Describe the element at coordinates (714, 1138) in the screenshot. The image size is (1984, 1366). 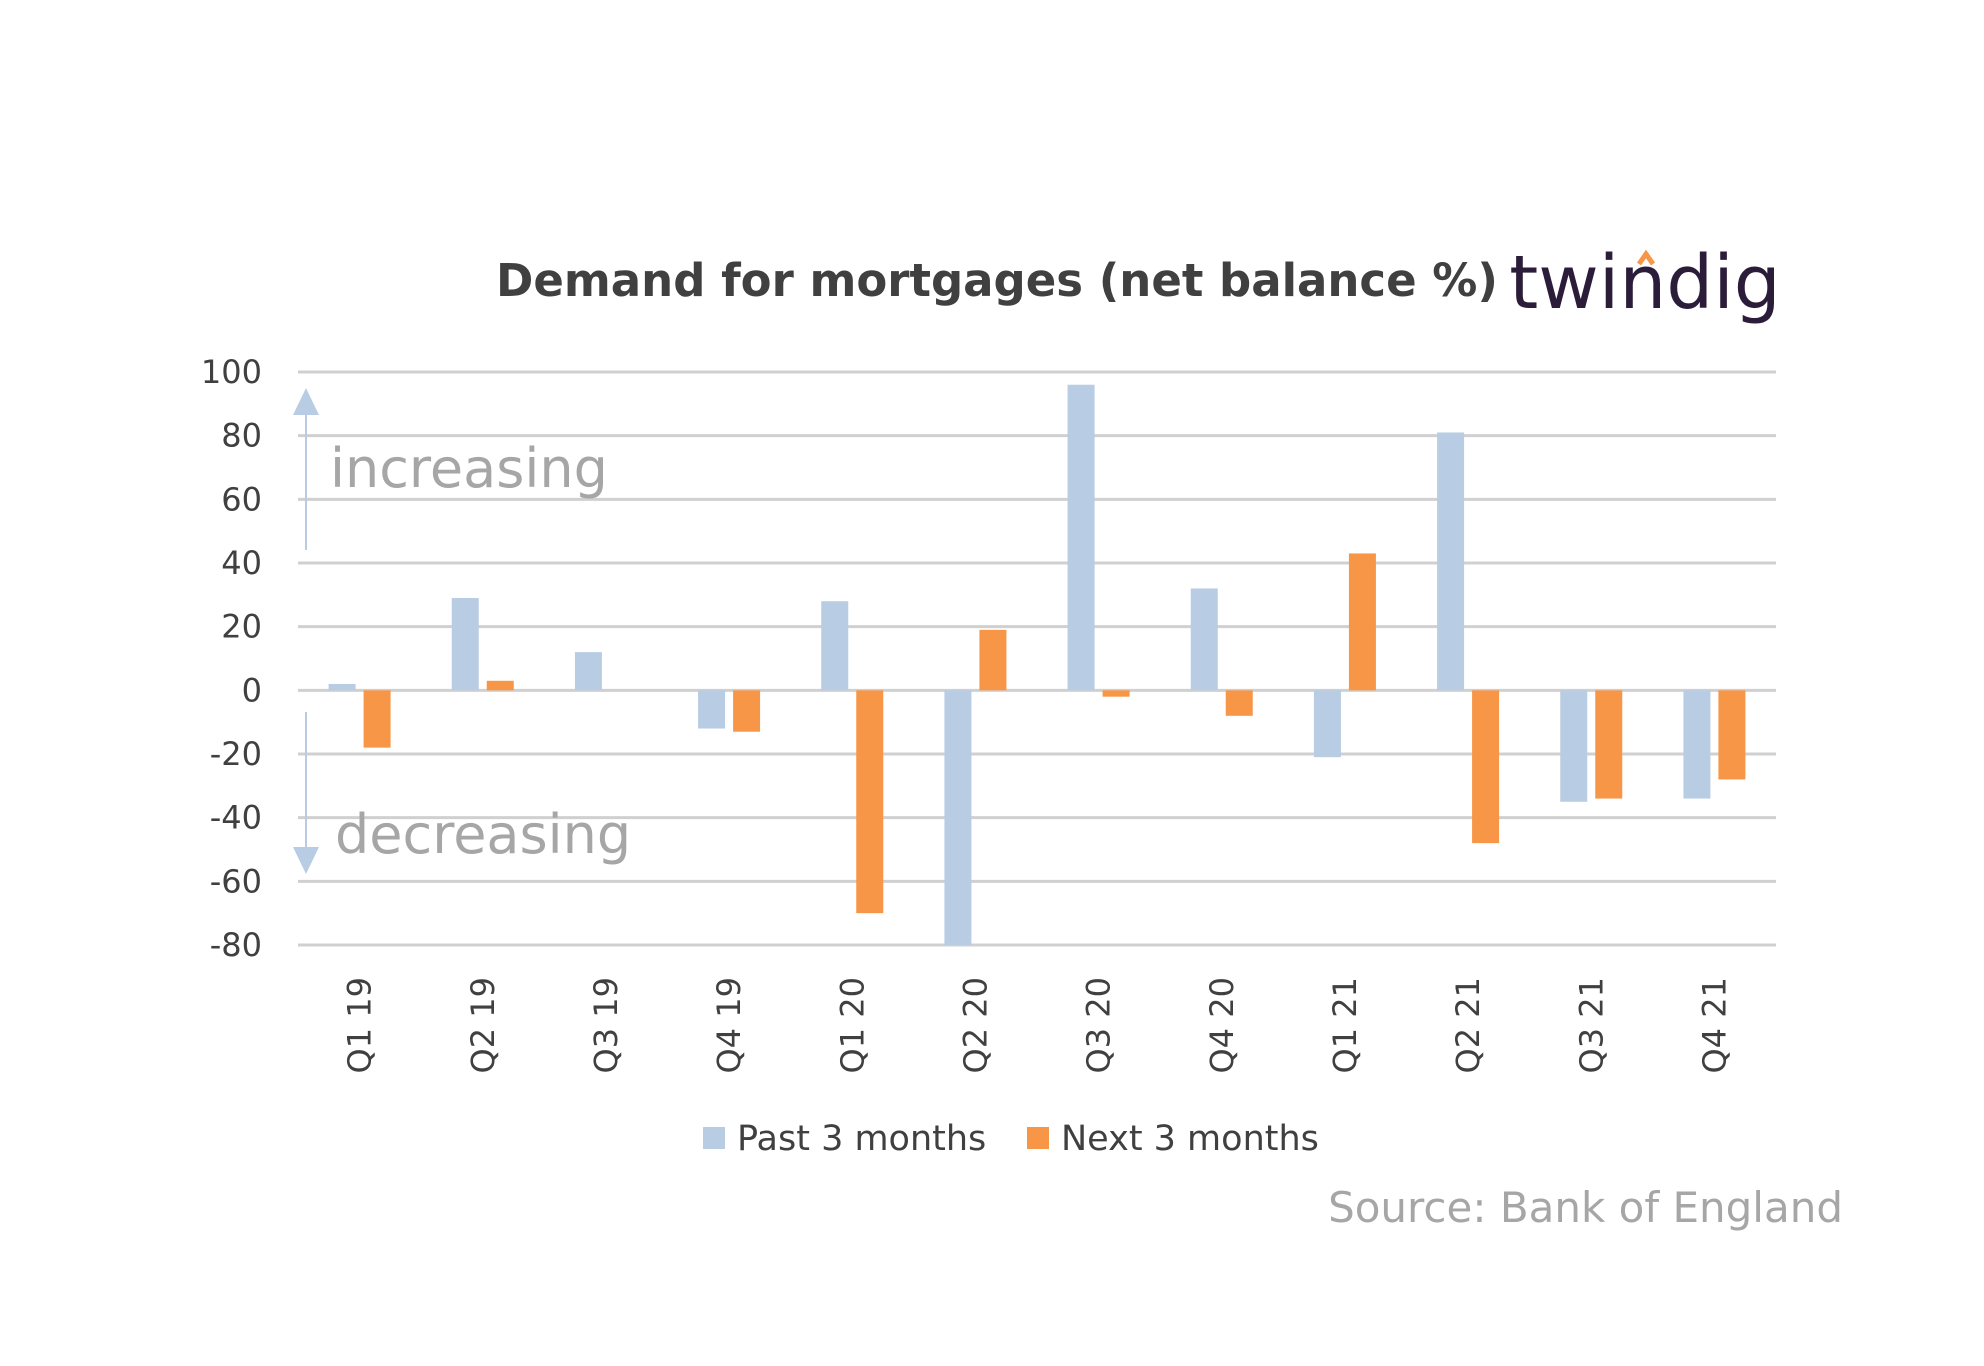
I see `legend-swatch-past` at that location.